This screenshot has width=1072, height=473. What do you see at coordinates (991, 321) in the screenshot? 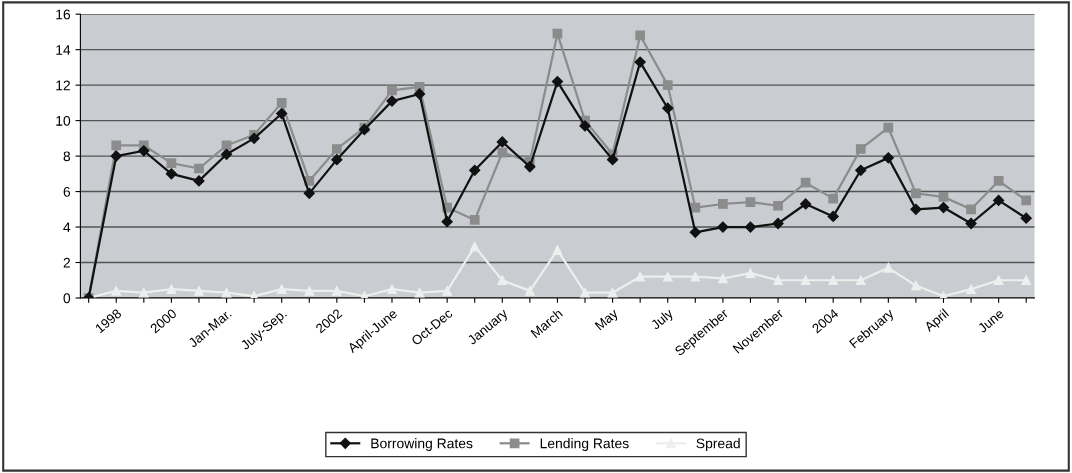
I see `x-tick-label: June` at bounding box center [991, 321].